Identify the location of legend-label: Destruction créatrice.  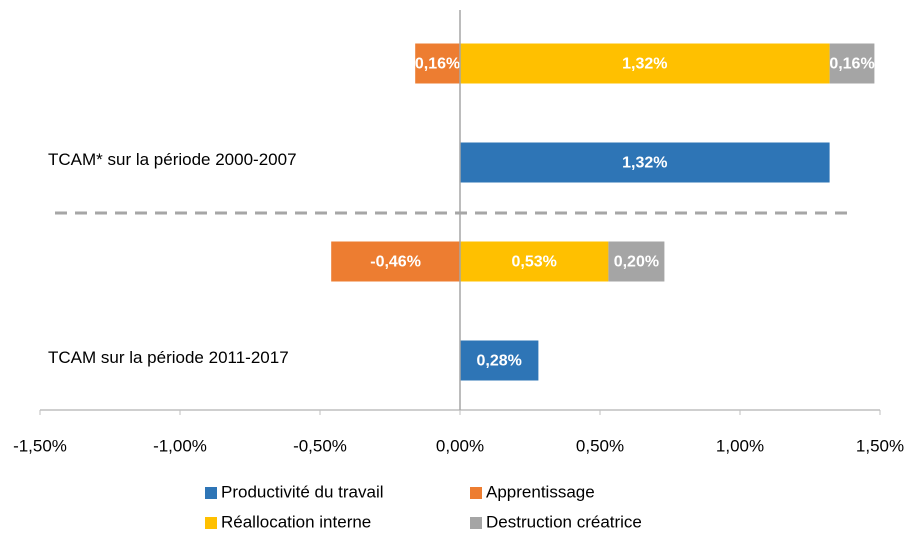
(564, 521).